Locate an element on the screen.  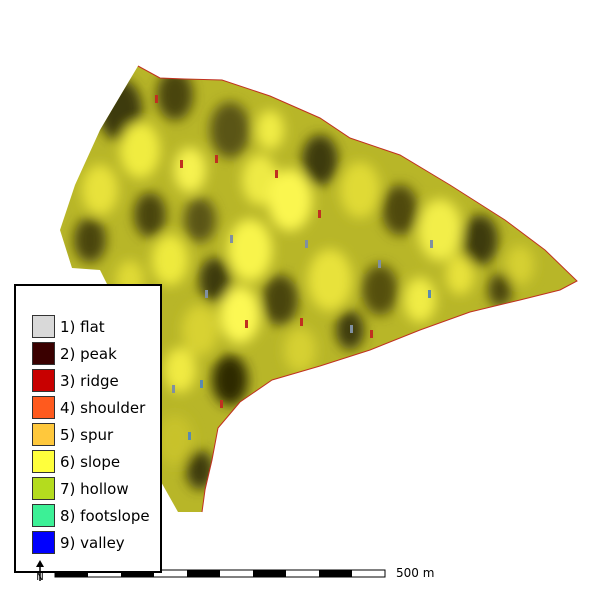
legend-label: 8) footslope is located at coordinates (105, 515).